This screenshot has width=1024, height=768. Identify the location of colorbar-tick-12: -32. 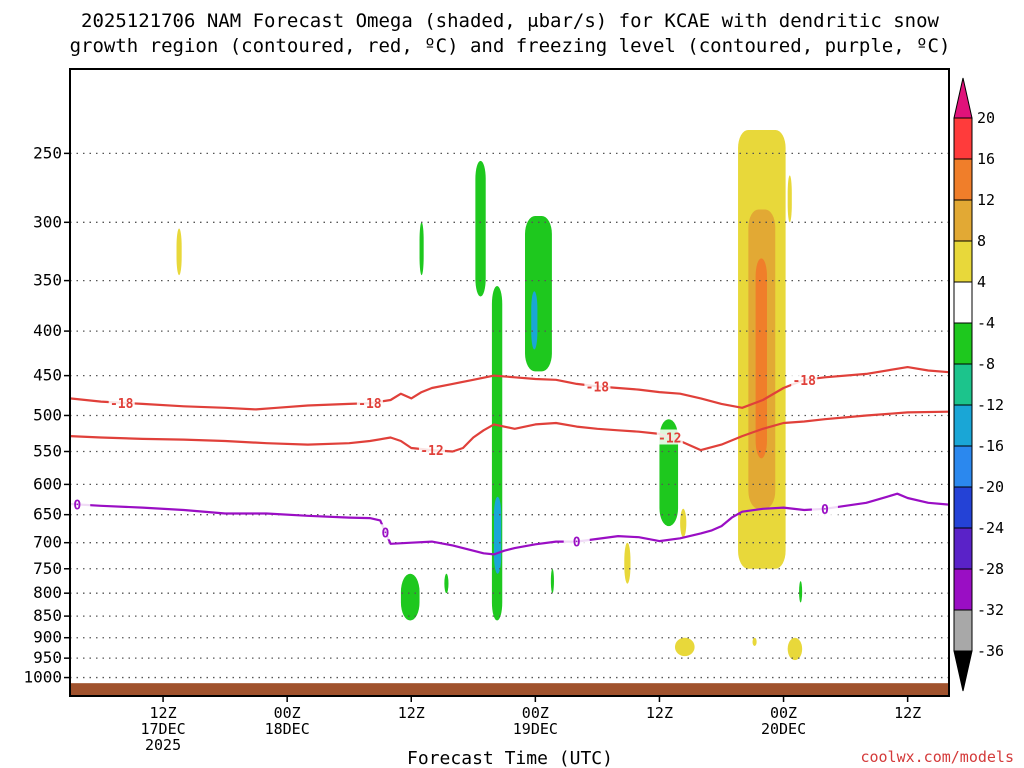
(990, 610).